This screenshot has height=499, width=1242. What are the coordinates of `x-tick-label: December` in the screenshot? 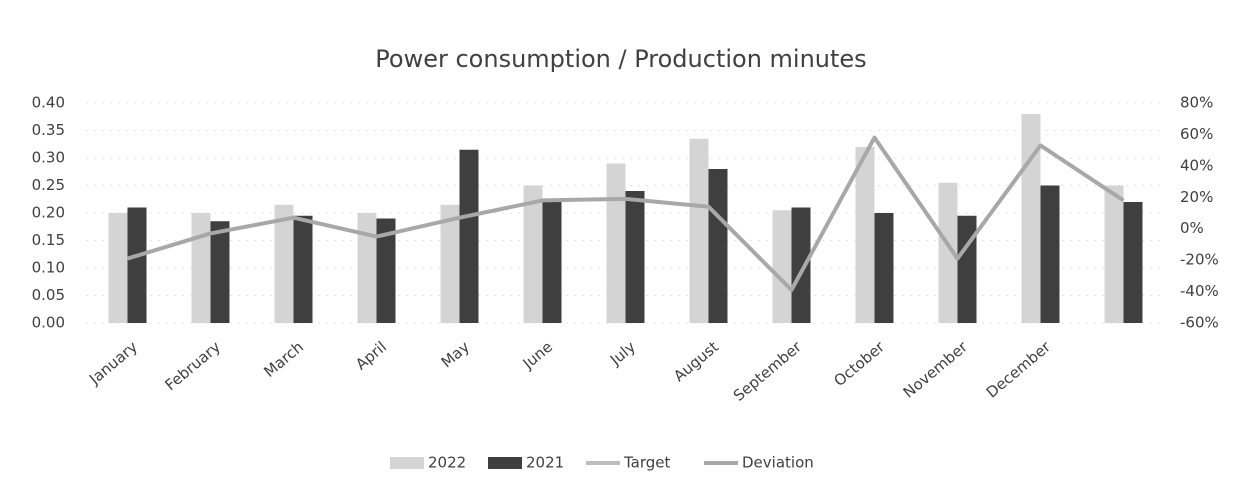 It's located at (1019, 369).